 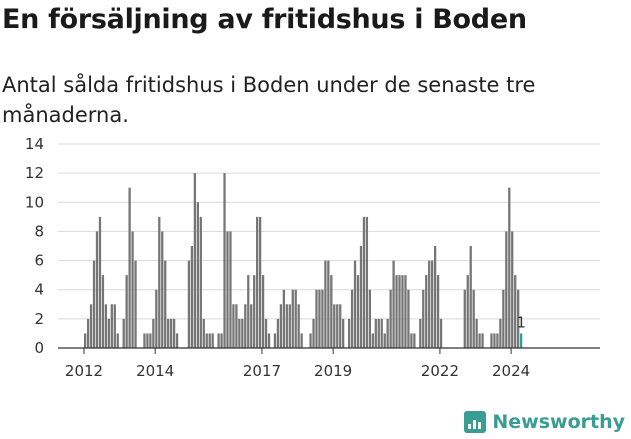 I want to click on brand-name: Newsworthy, so click(x=558, y=422).